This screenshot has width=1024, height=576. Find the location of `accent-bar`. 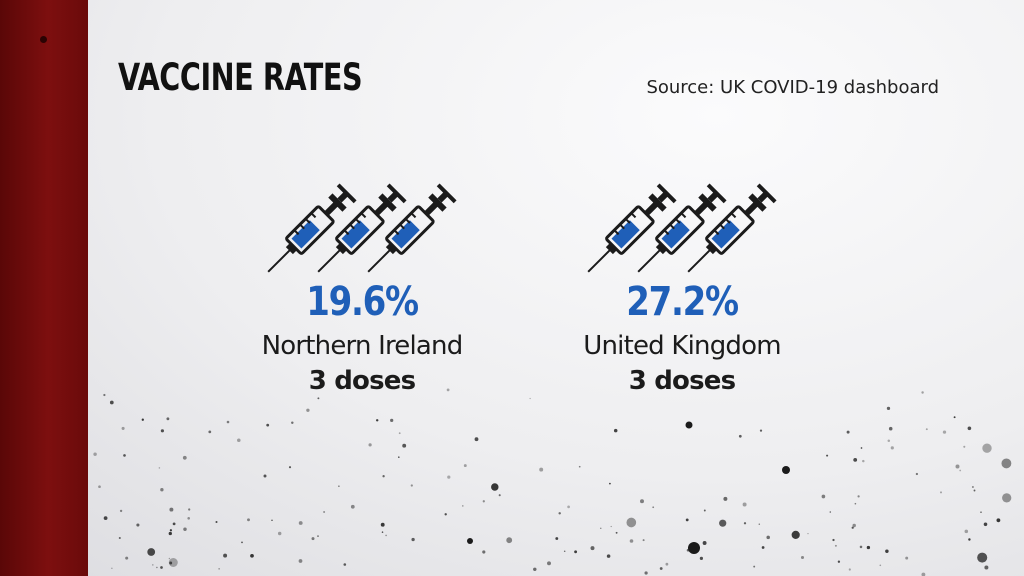

accent-bar is located at coordinates (44, 288).